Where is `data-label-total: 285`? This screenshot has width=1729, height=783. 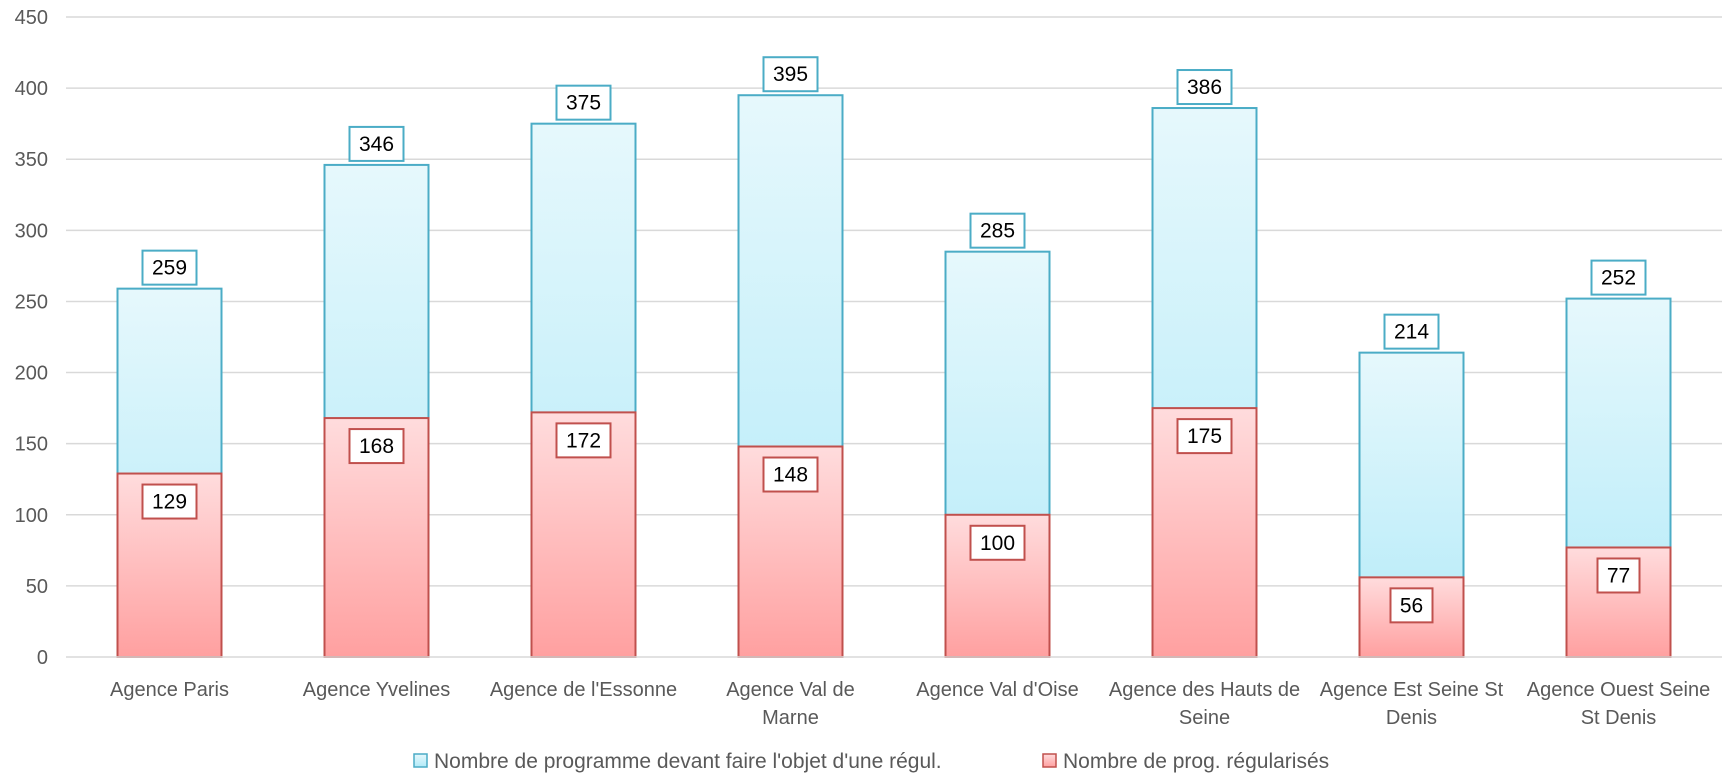 data-label-total: 285 is located at coordinates (997, 230).